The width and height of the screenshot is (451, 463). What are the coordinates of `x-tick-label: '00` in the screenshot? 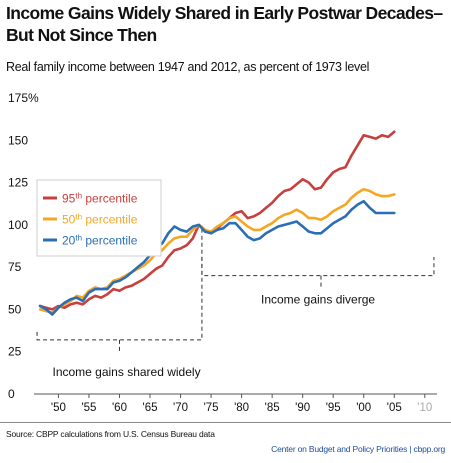 It's located at (363, 408).